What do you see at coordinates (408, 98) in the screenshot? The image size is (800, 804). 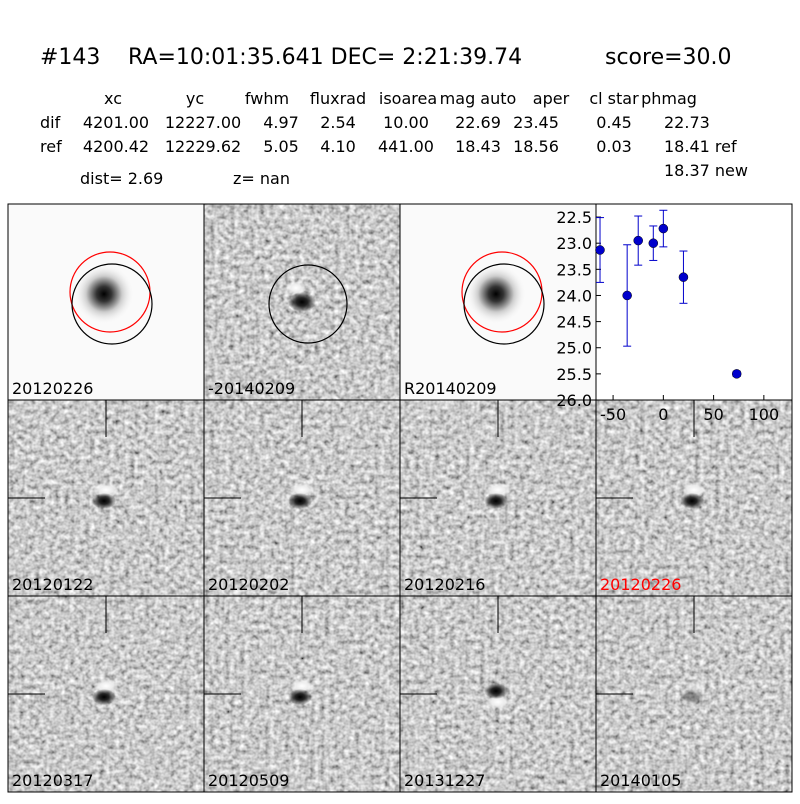 I see `column-header: isoarea` at bounding box center [408, 98].